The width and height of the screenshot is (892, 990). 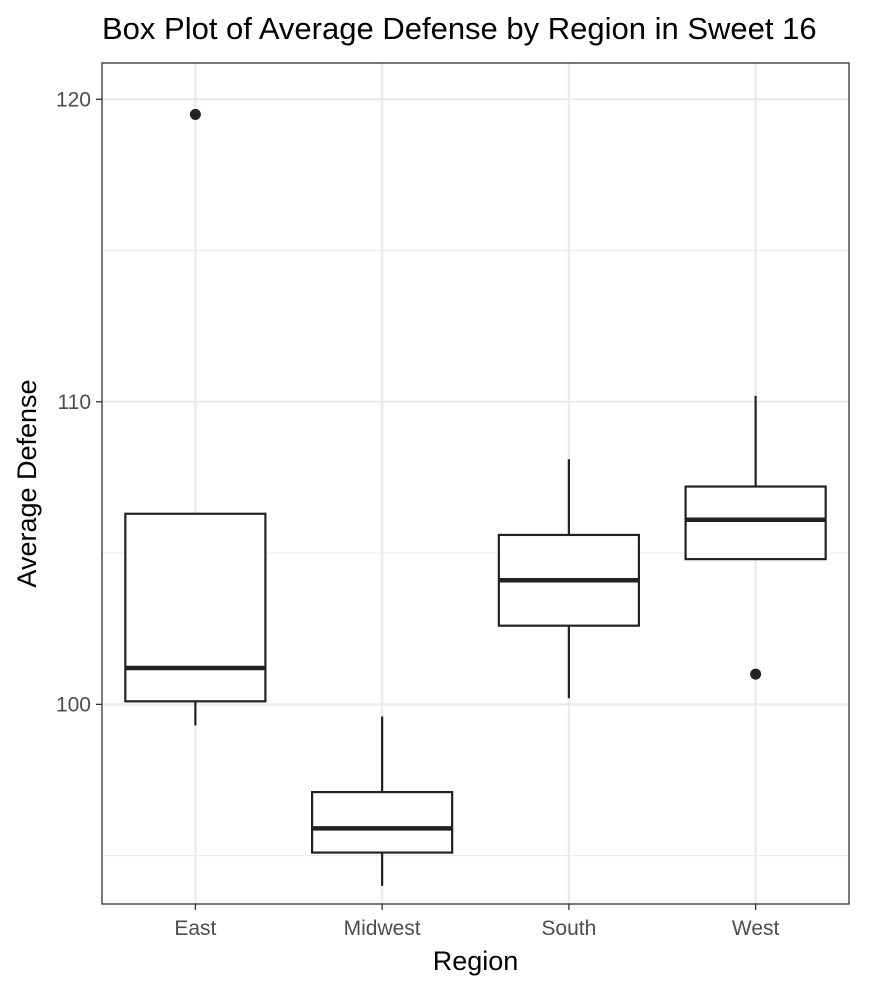 I want to click on box-midwest, so click(x=382, y=801).